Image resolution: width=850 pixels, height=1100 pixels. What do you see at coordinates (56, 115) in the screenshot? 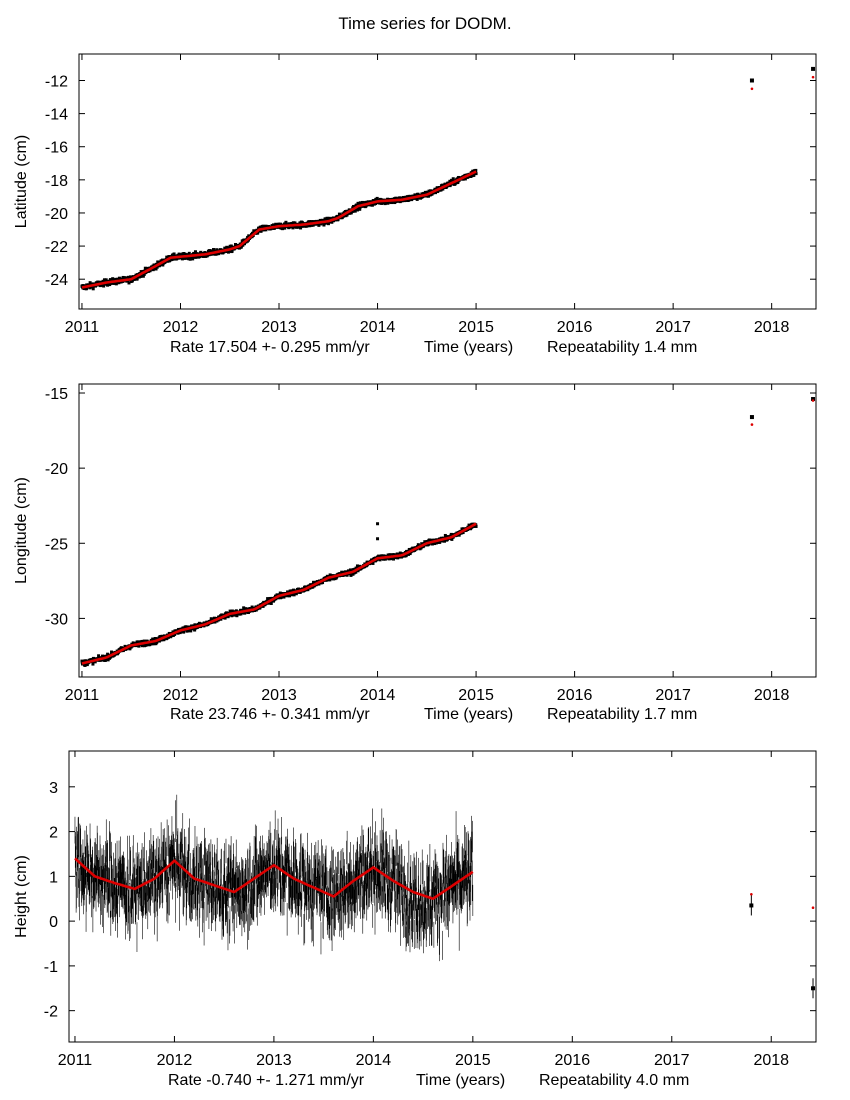
I see `y-tick-label: -14` at bounding box center [56, 115].